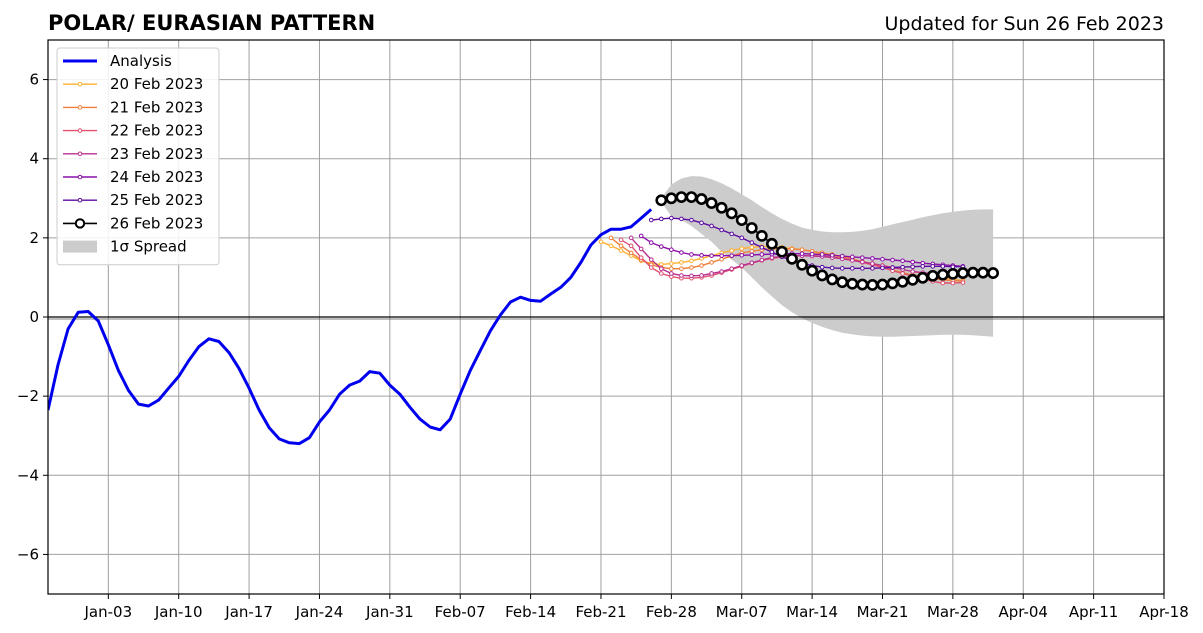 The width and height of the screenshot is (1203, 633). I want to click on legend-marker-26-feb-2023, so click(80, 223).